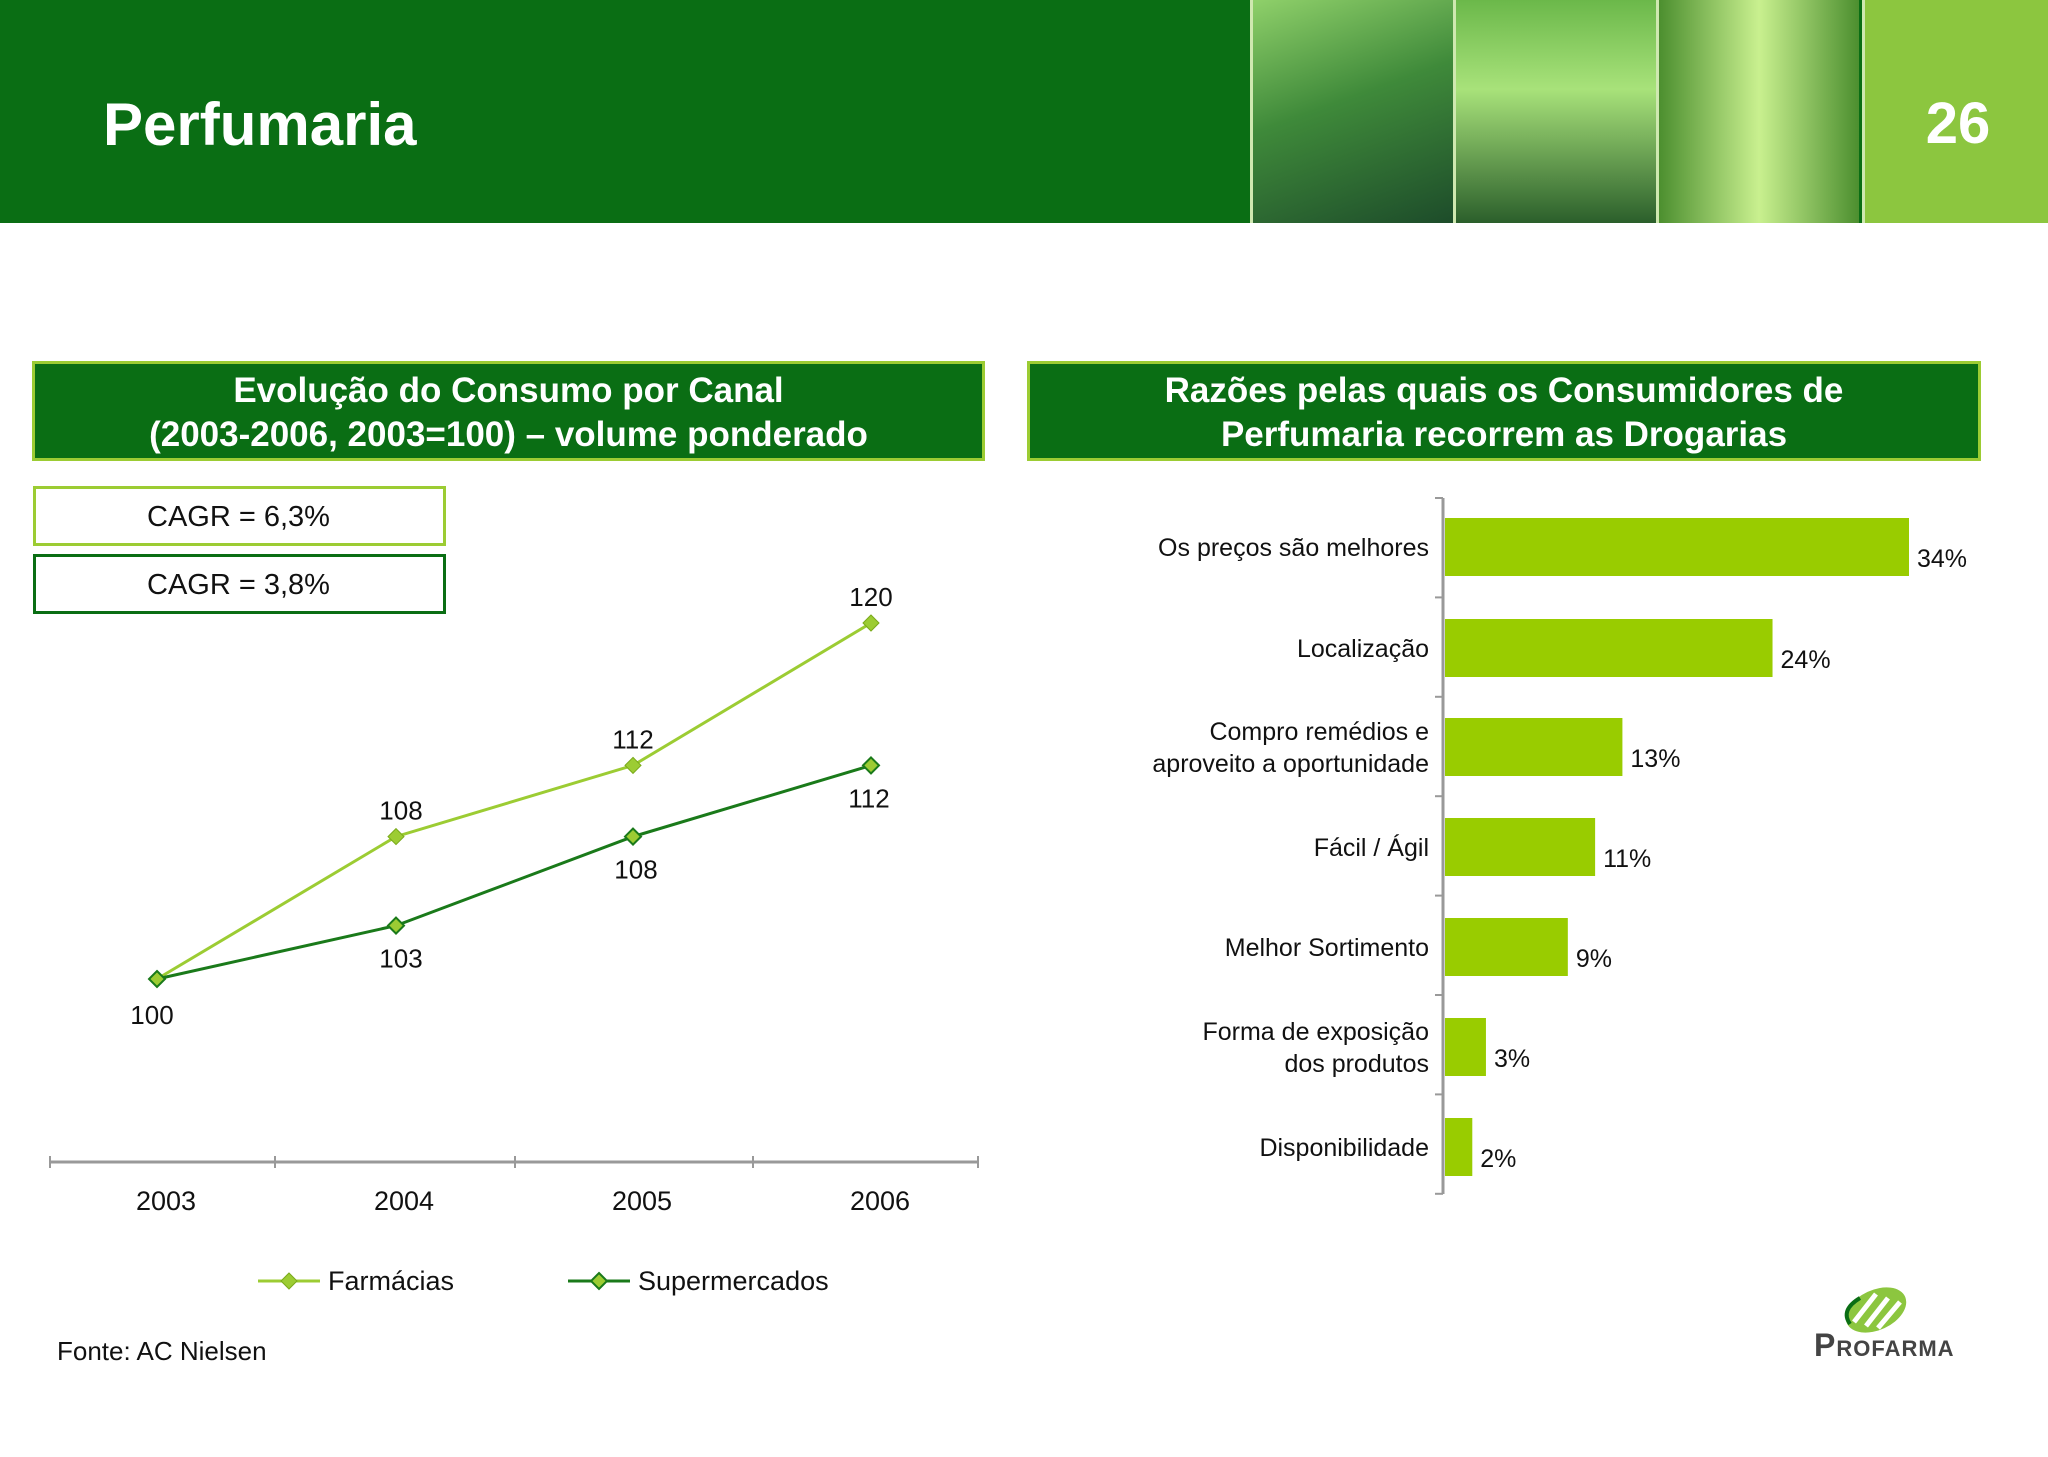  I want to click on profarma-logo-icon, so click(1875, 1310).